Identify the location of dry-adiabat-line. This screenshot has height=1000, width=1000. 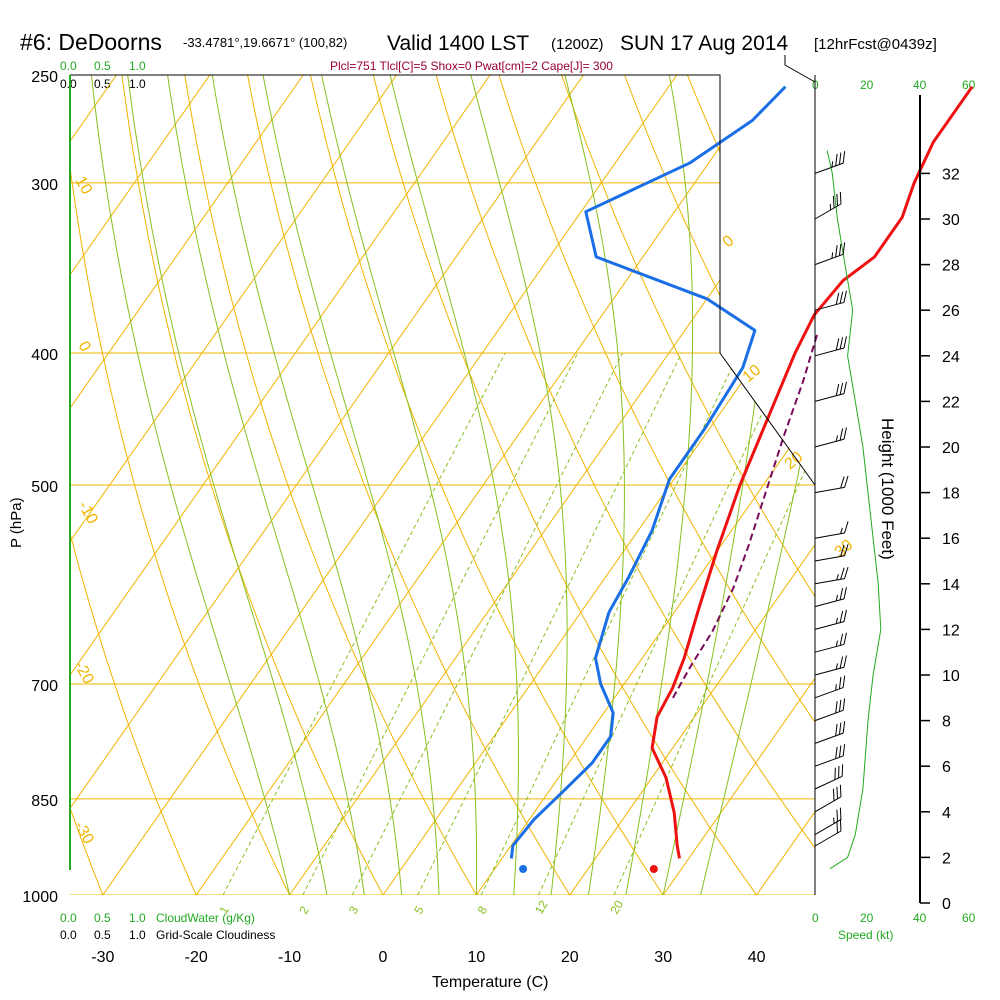
(133, 485).